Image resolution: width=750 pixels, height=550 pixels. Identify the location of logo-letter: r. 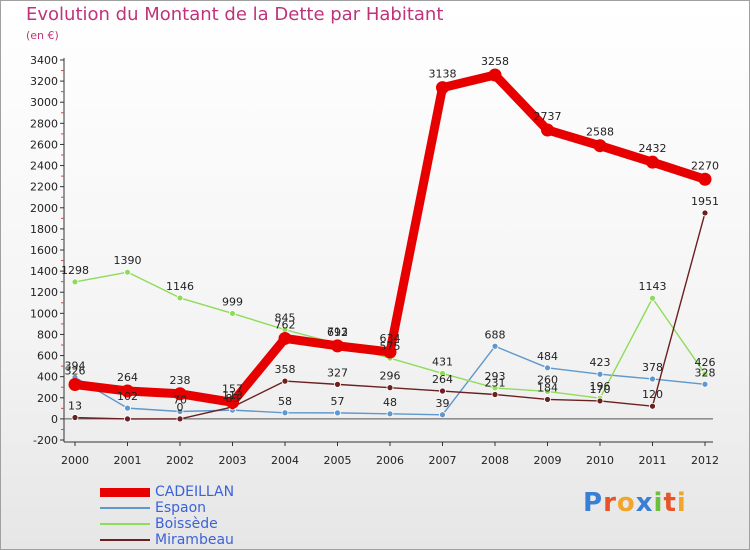
(610, 503).